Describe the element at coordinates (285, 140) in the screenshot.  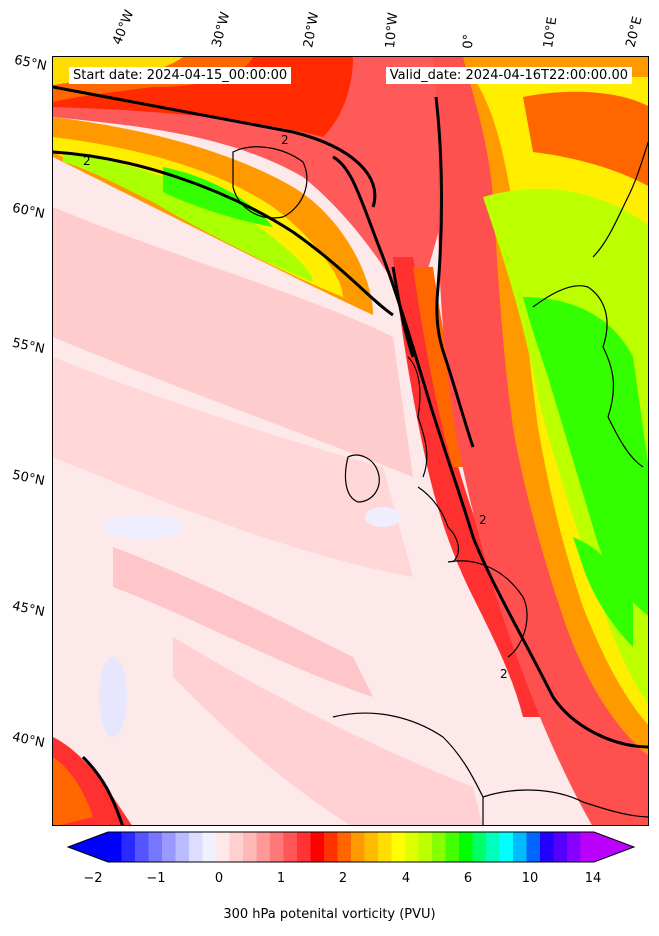
I see `contour-label-2b: 2` at that location.